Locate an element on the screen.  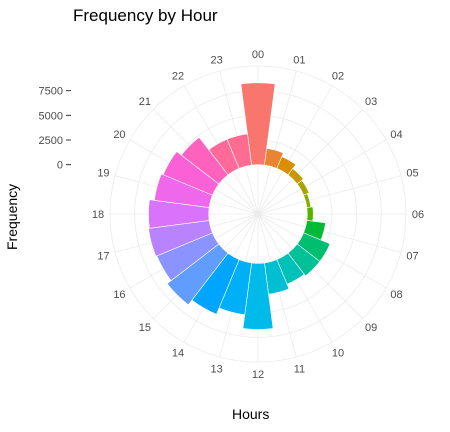
y-axis-group: 0 2500 5000 7500 is located at coordinates (55, 129).